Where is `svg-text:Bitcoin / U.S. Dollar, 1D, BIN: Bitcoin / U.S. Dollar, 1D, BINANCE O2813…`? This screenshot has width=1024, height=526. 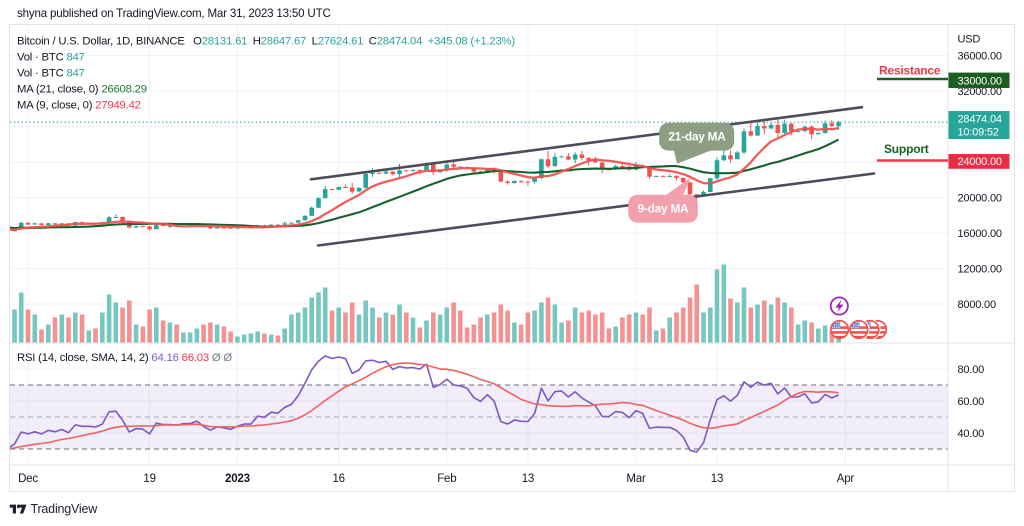
svg-text:Bitcoin / U.S. Dollar, 1D, BIN: Bitcoin / U.S. Dollar, 1D, BINANCE O2813… is located at coordinates (266, 42).